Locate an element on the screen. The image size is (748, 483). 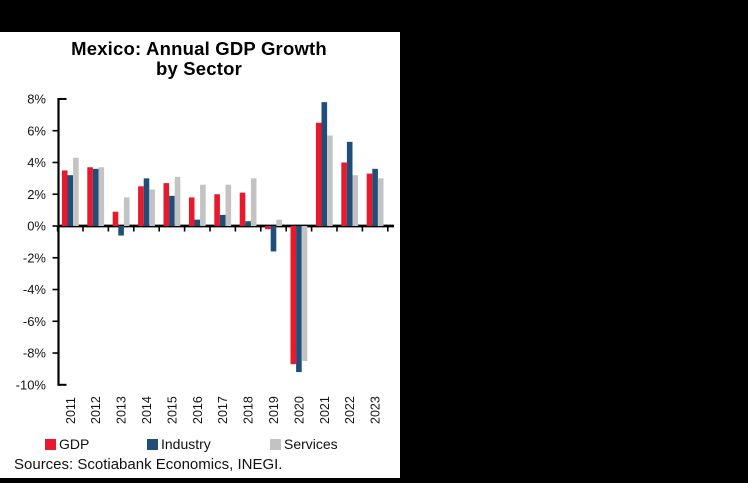
bar-gdp-2022 is located at coordinates (344, 194).